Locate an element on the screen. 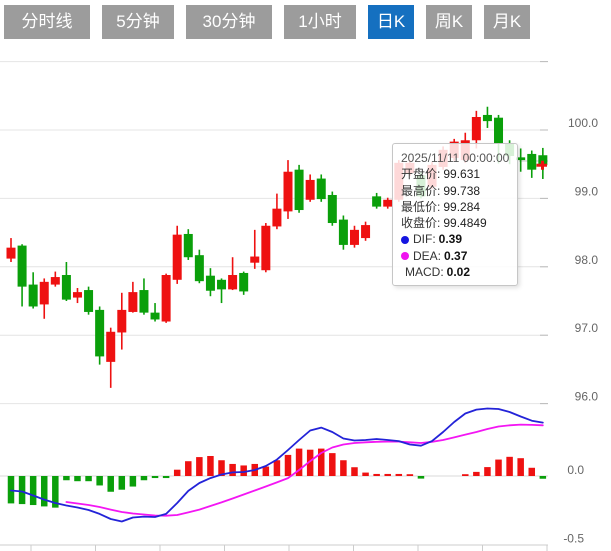  tab-30min: 30分钟 is located at coordinates (229, 22).